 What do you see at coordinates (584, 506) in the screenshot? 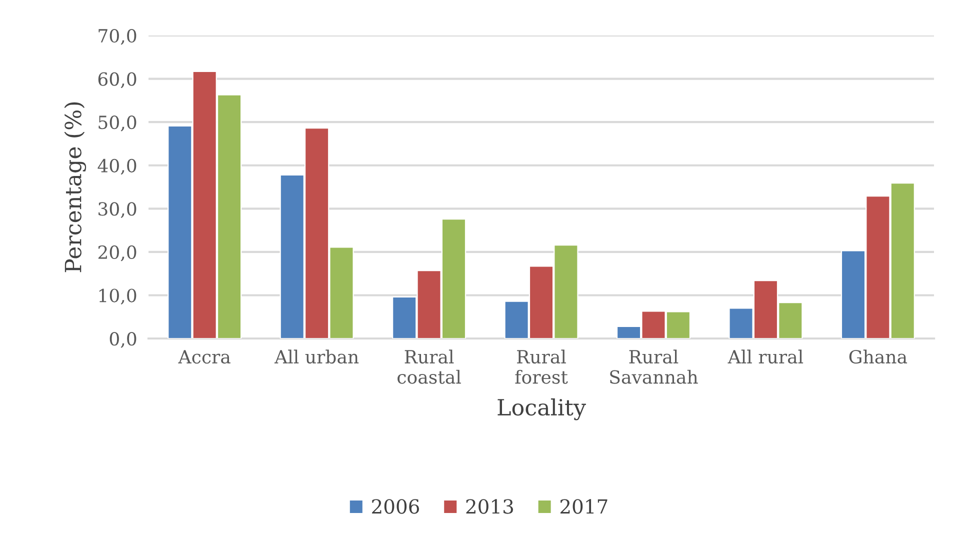
I see `legend-label: 2017` at bounding box center [584, 506].